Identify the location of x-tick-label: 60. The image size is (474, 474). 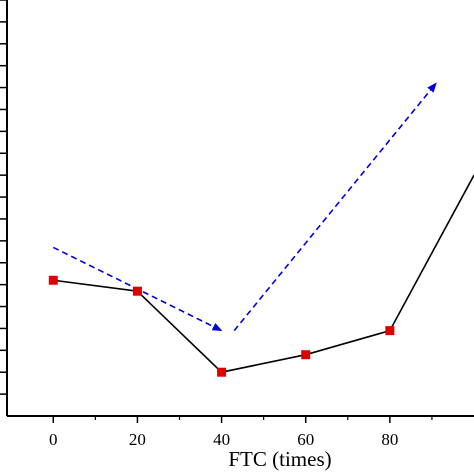
(305, 439).